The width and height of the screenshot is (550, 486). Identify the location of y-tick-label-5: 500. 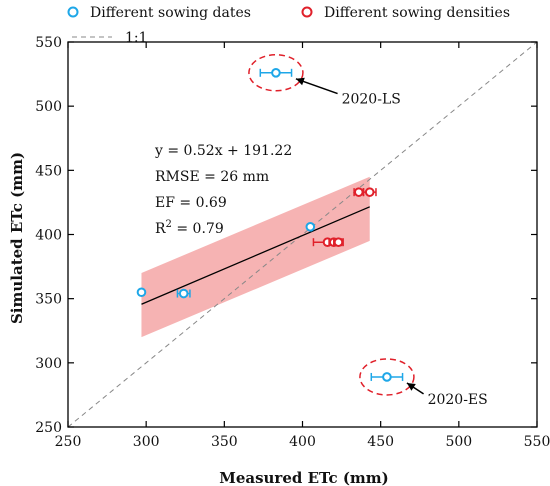
(48, 107).